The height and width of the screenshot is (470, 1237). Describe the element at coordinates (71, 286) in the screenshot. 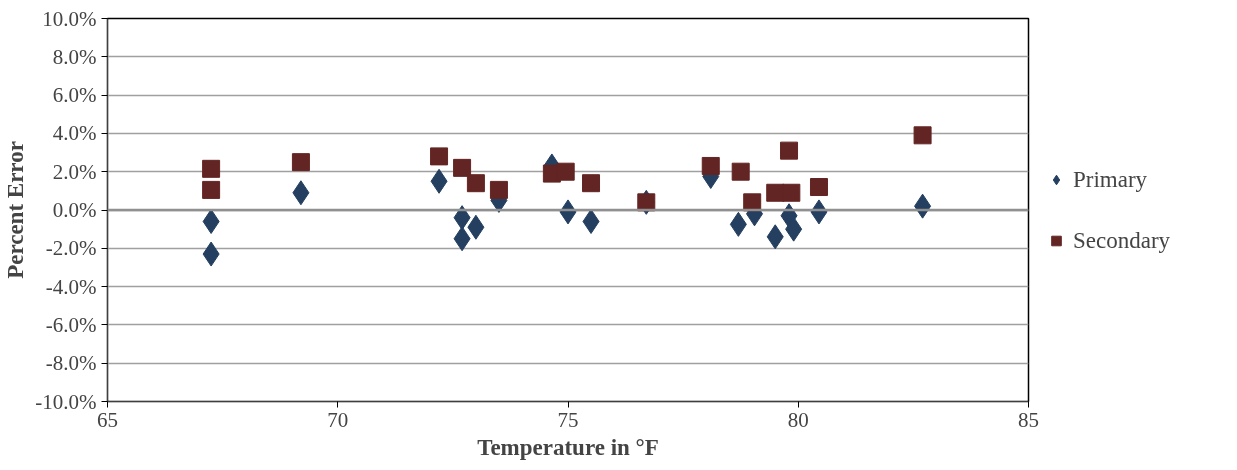

I see `y-tick-label: -4.0%` at that location.